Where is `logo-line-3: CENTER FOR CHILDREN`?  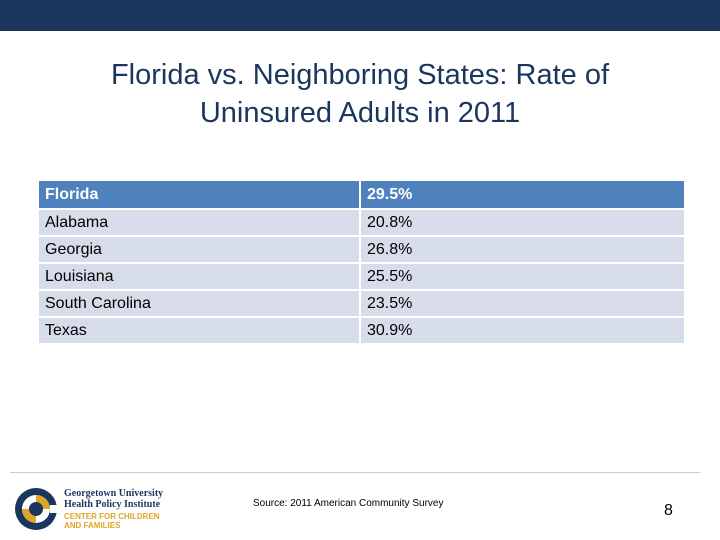 logo-line-3: CENTER FOR CHILDREN is located at coordinates (112, 516).